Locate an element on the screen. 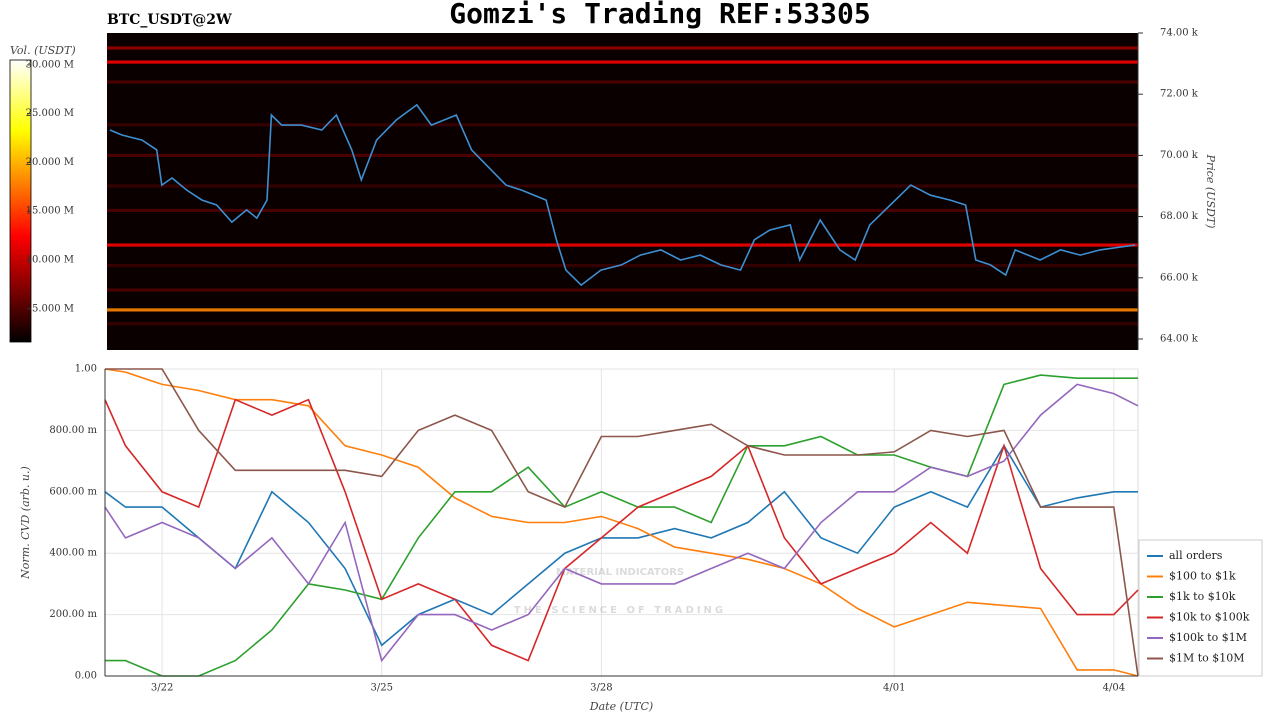 The width and height of the screenshot is (1280, 724). colorbar-tick-label: 25.000 M is located at coordinates (50, 113).